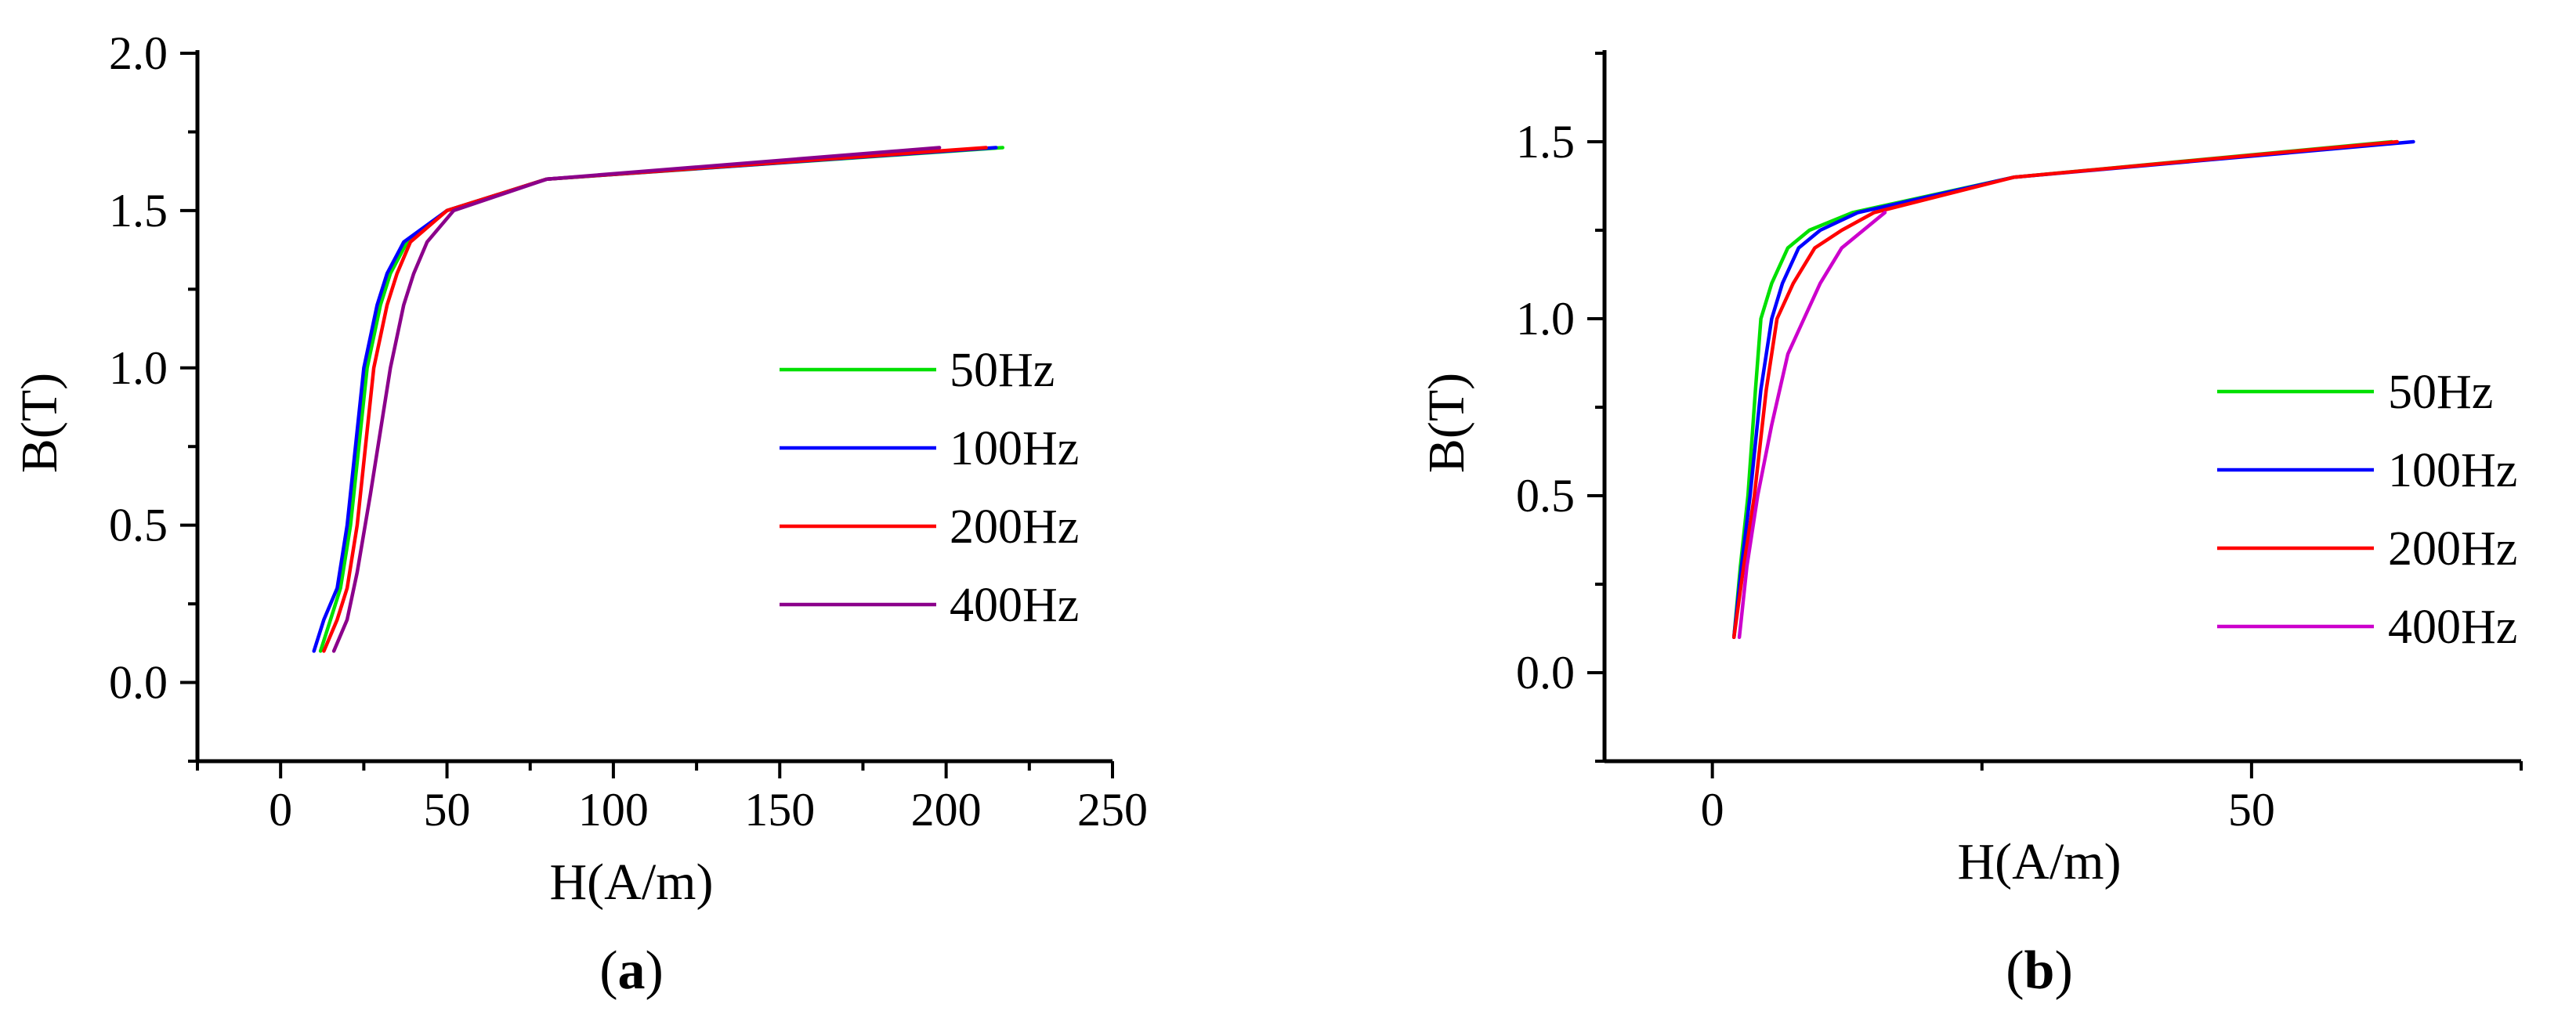  What do you see at coordinates (138, 53) in the screenshot?
I see `y-tick-label: 2.0` at bounding box center [138, 53].